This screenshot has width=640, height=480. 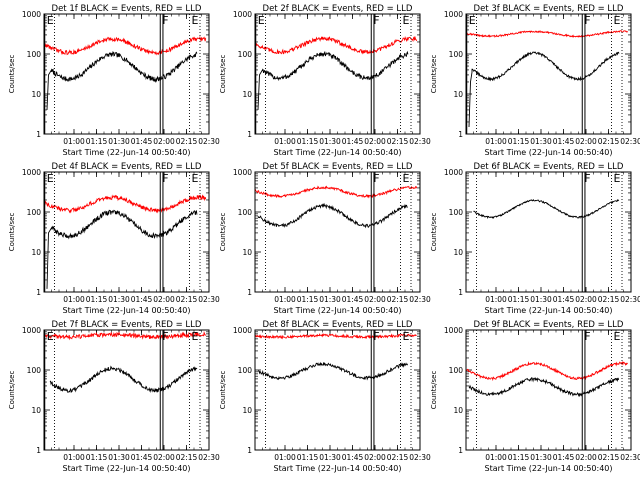 I want to click on panel-title: Det 3f BLACK = Events, RED = LLD, so click(x=549, y=9).